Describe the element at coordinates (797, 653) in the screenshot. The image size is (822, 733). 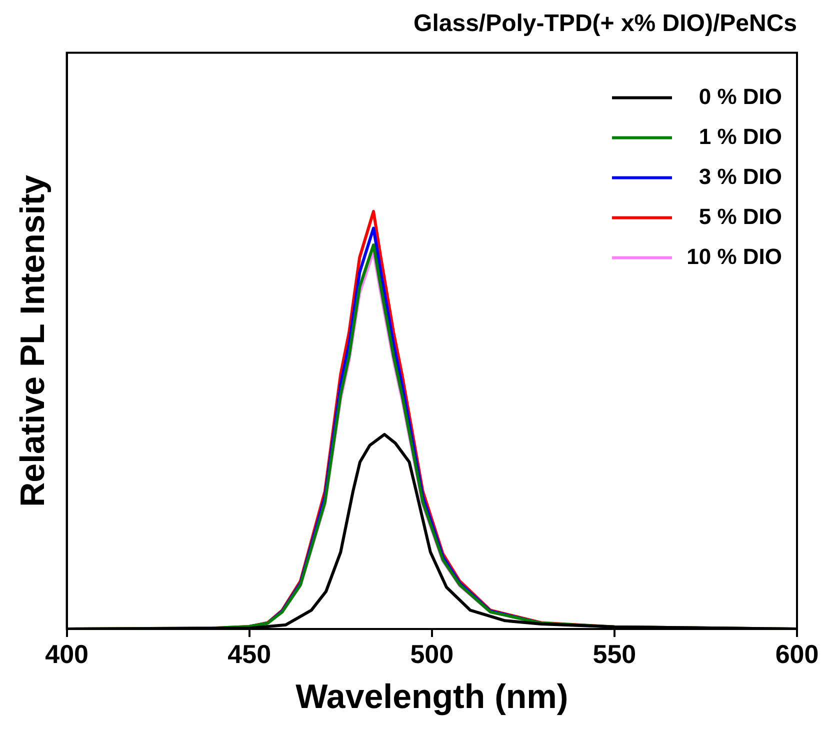
I see `x-tick-label: 600` at that location.